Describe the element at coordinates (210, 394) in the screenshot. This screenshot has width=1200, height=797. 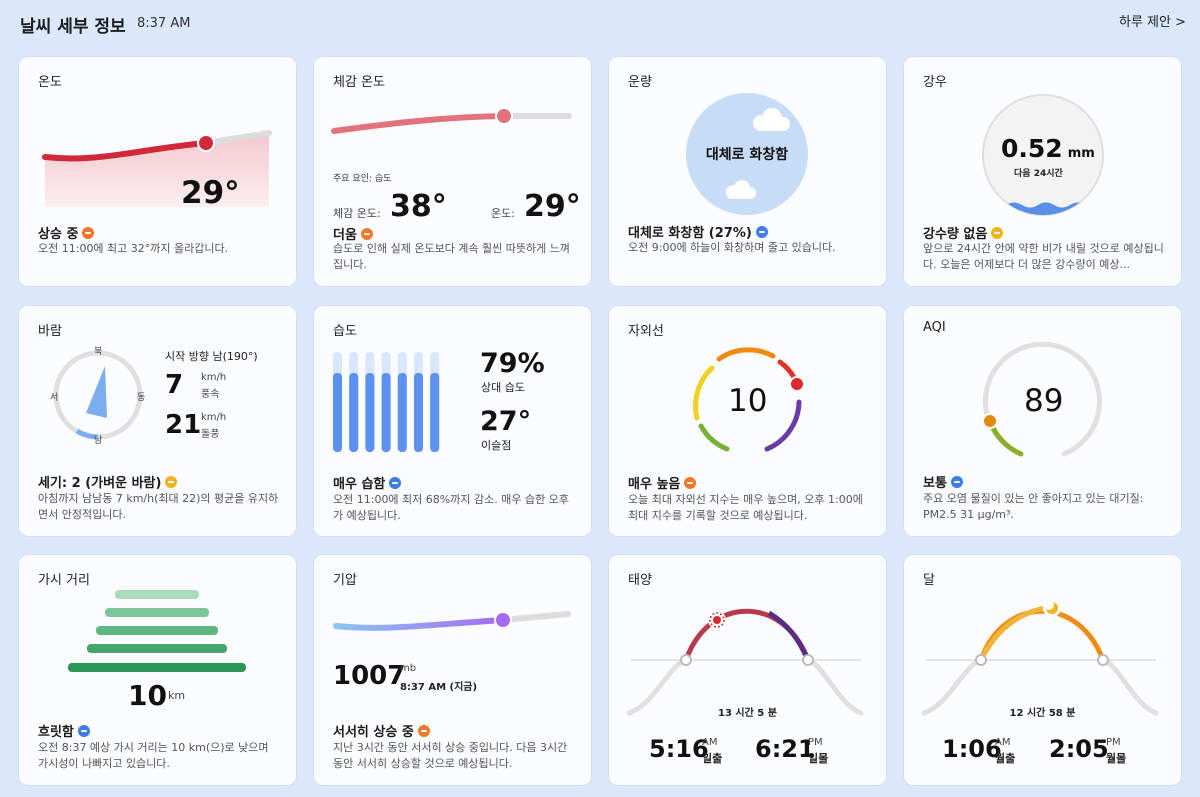
I see `wind-speed-label: 풍속` at that location.